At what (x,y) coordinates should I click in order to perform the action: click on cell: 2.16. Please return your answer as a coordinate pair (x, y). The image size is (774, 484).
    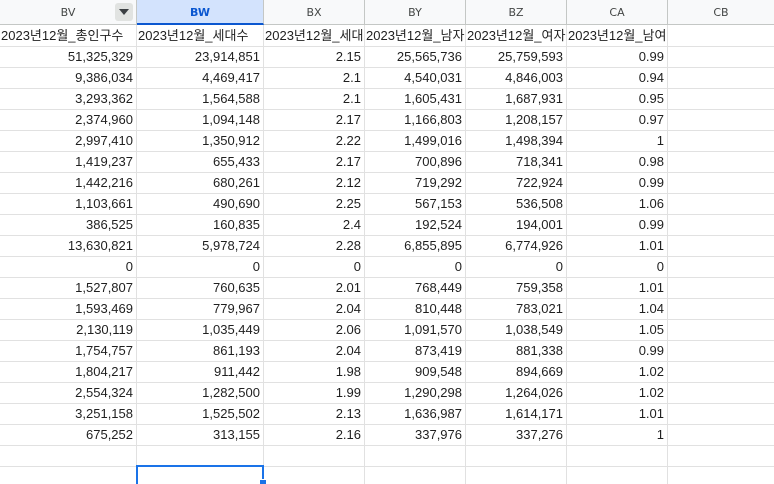
    Looking at the image, I should click on (314, 435).